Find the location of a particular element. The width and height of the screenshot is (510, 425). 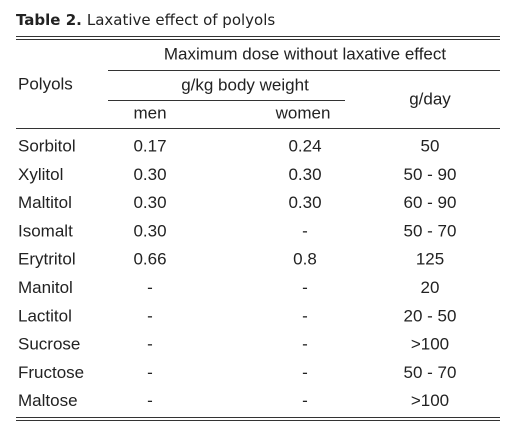

row-label: Maltose is located at coordinates (48, 400).